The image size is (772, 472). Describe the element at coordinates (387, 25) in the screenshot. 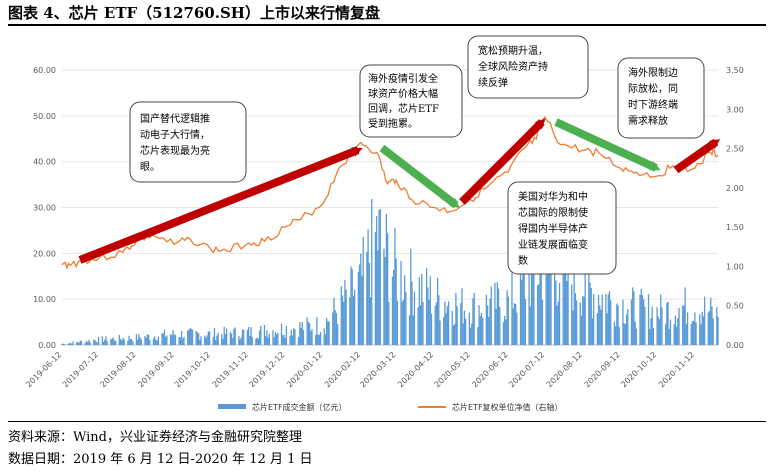

I see `title-rule` at that location.